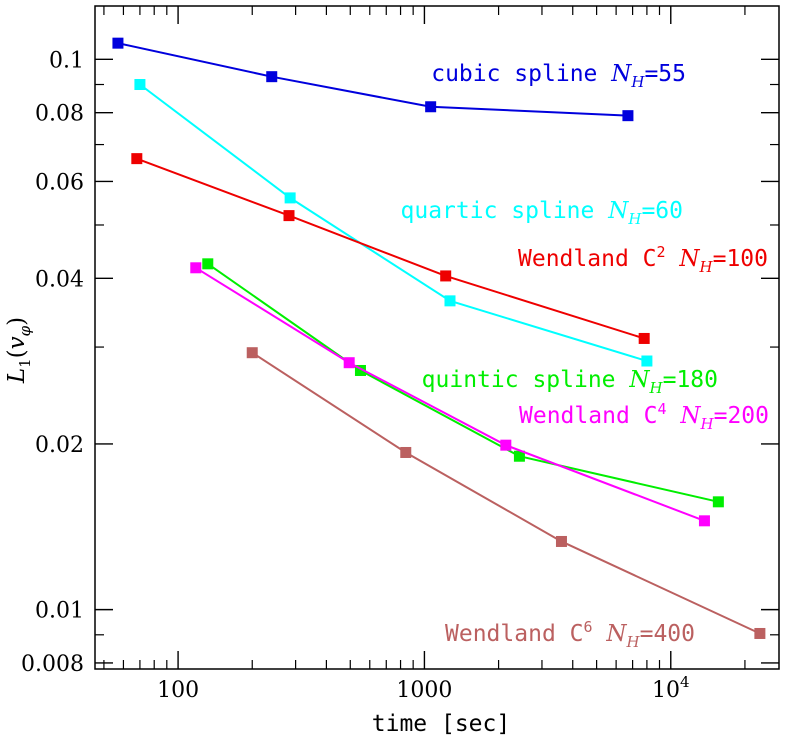 The width and height of the screenshot is (788, 741). I want to click on x-tick-label: 1000, so click(424, 690).